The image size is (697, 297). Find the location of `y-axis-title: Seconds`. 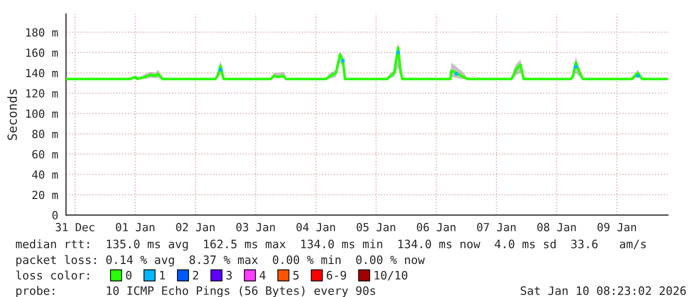

y-axis-title: Seconds is located at coordinates (12, 114).